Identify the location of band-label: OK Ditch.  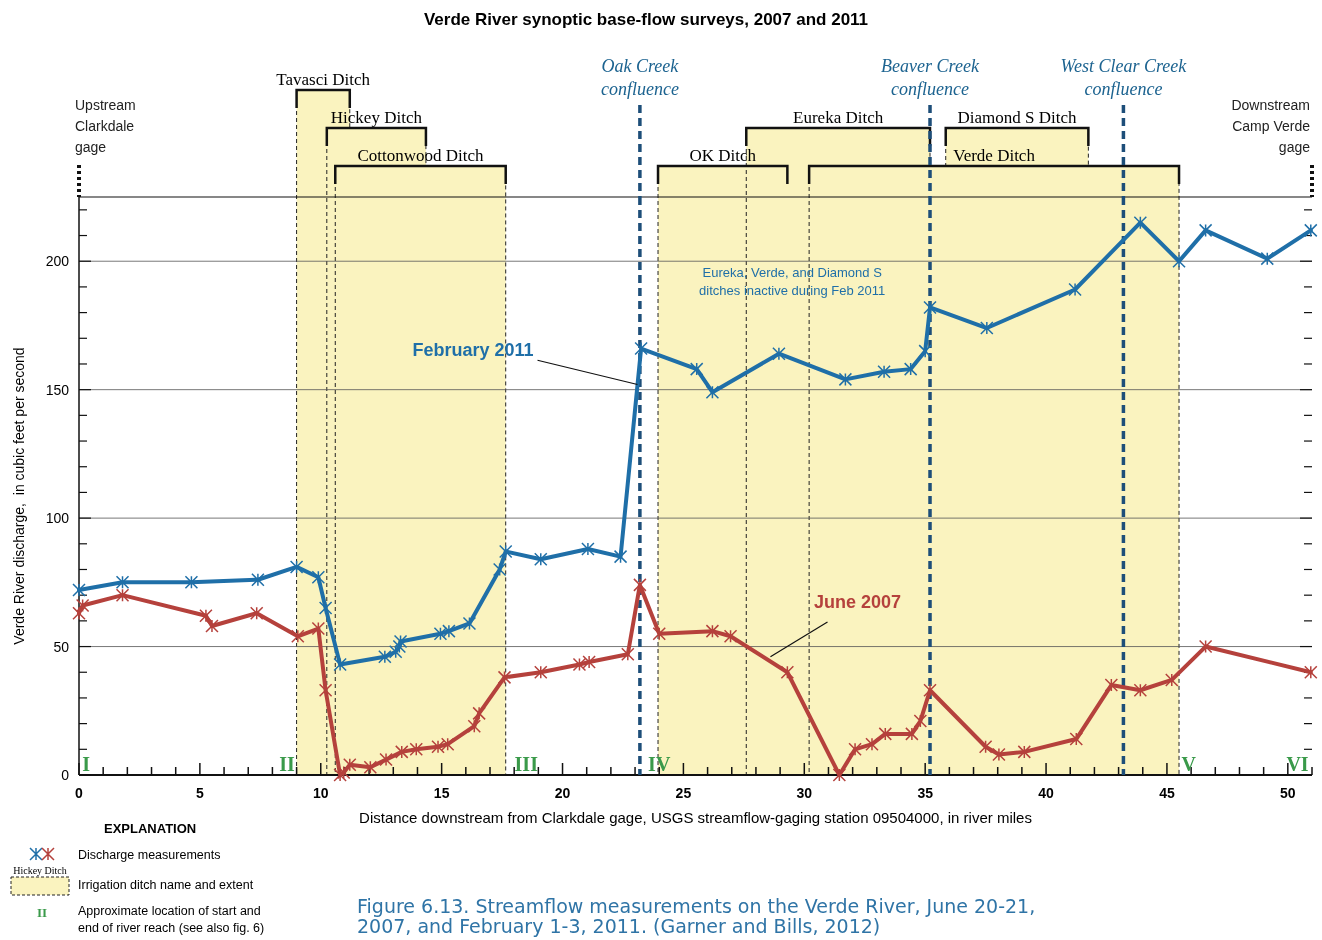
(723, 155).